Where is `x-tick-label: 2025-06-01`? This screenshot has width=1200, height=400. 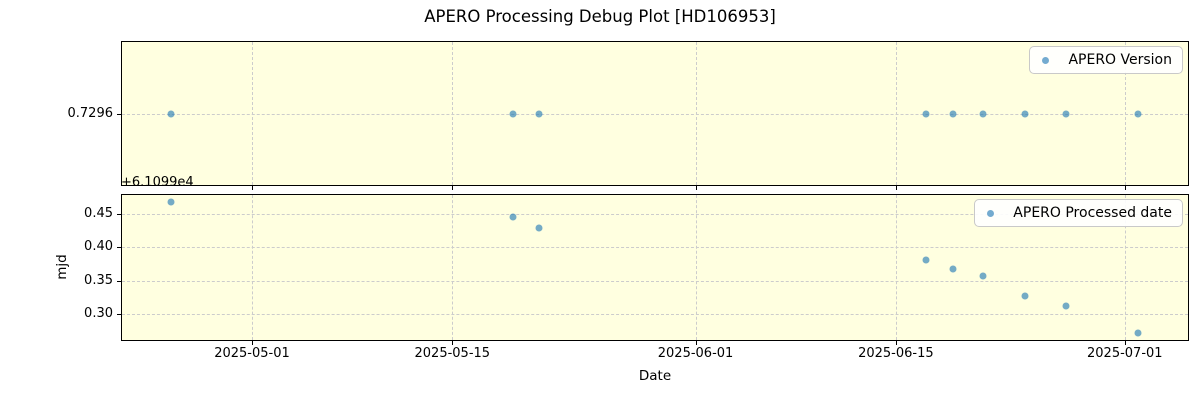 x-tick-label: 2025-06-01 is located at coordinates (695, 353).